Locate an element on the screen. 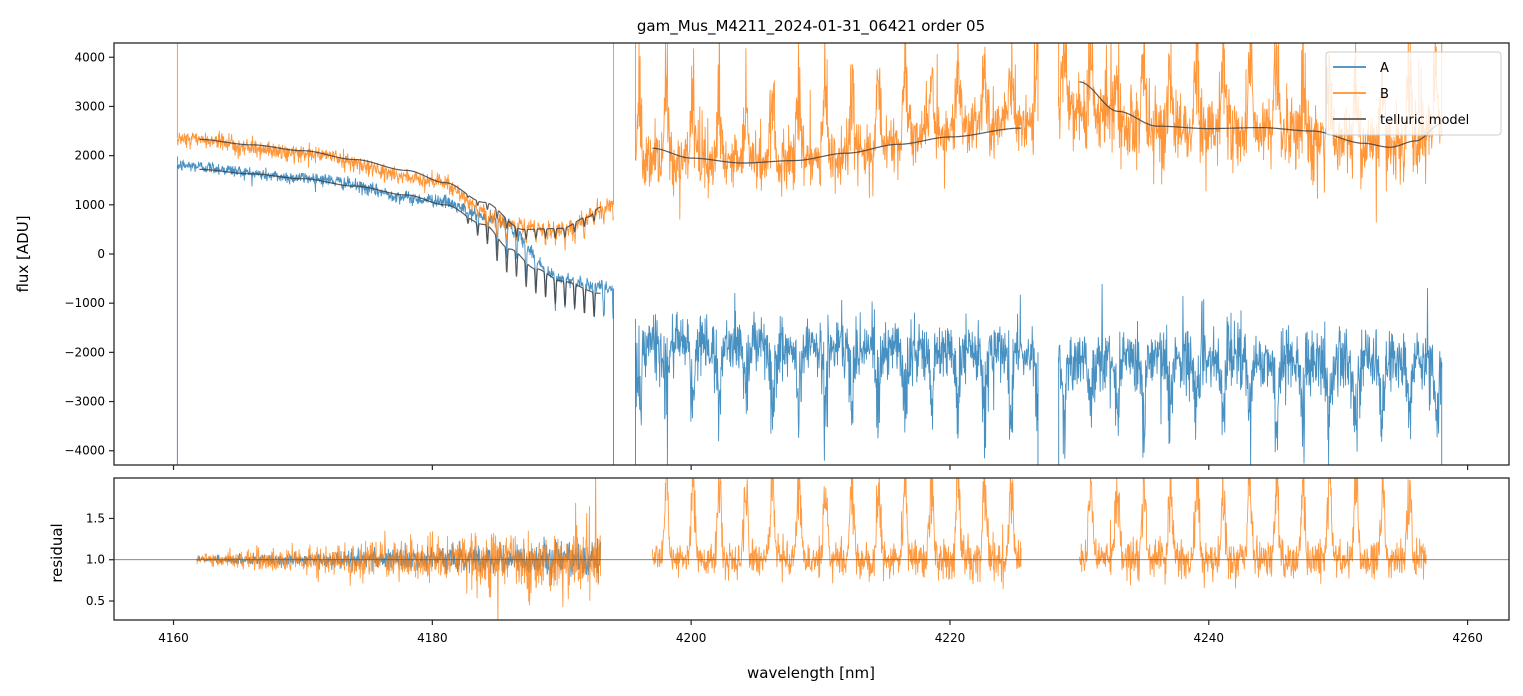  bottom-y-ticks: 1.5 1.0 0.5 is located at coordinates (100, 559).